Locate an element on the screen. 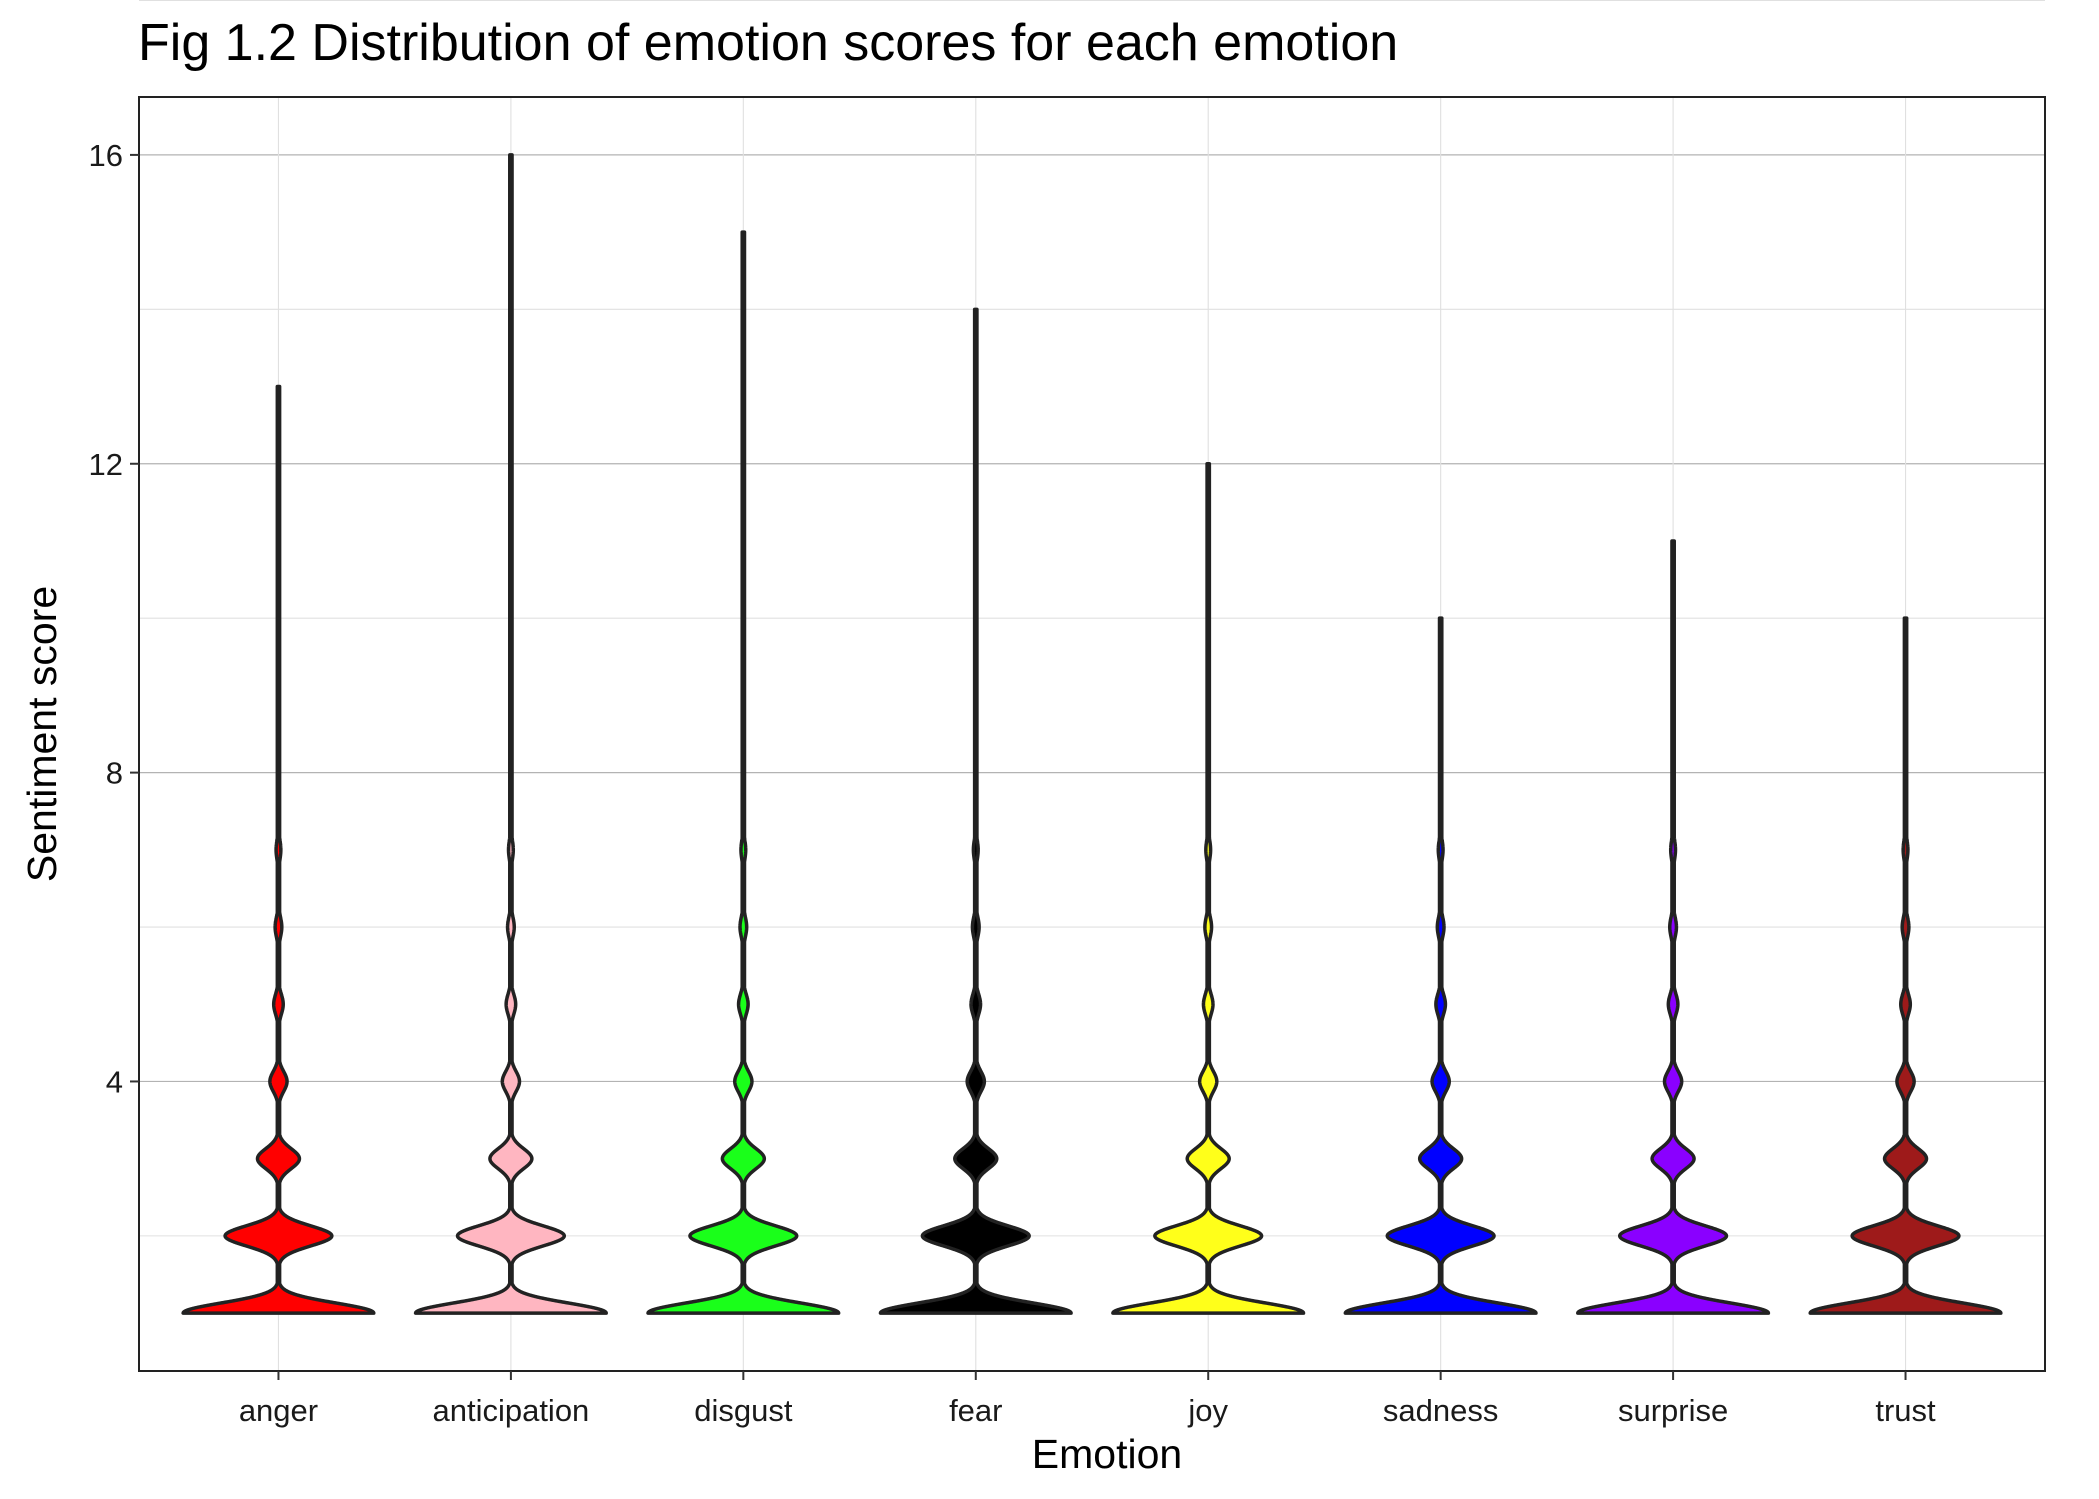 This screenshot has width=2099, height=1499. x-tick-label-anger: anger is located at coordinates (278, 1410).